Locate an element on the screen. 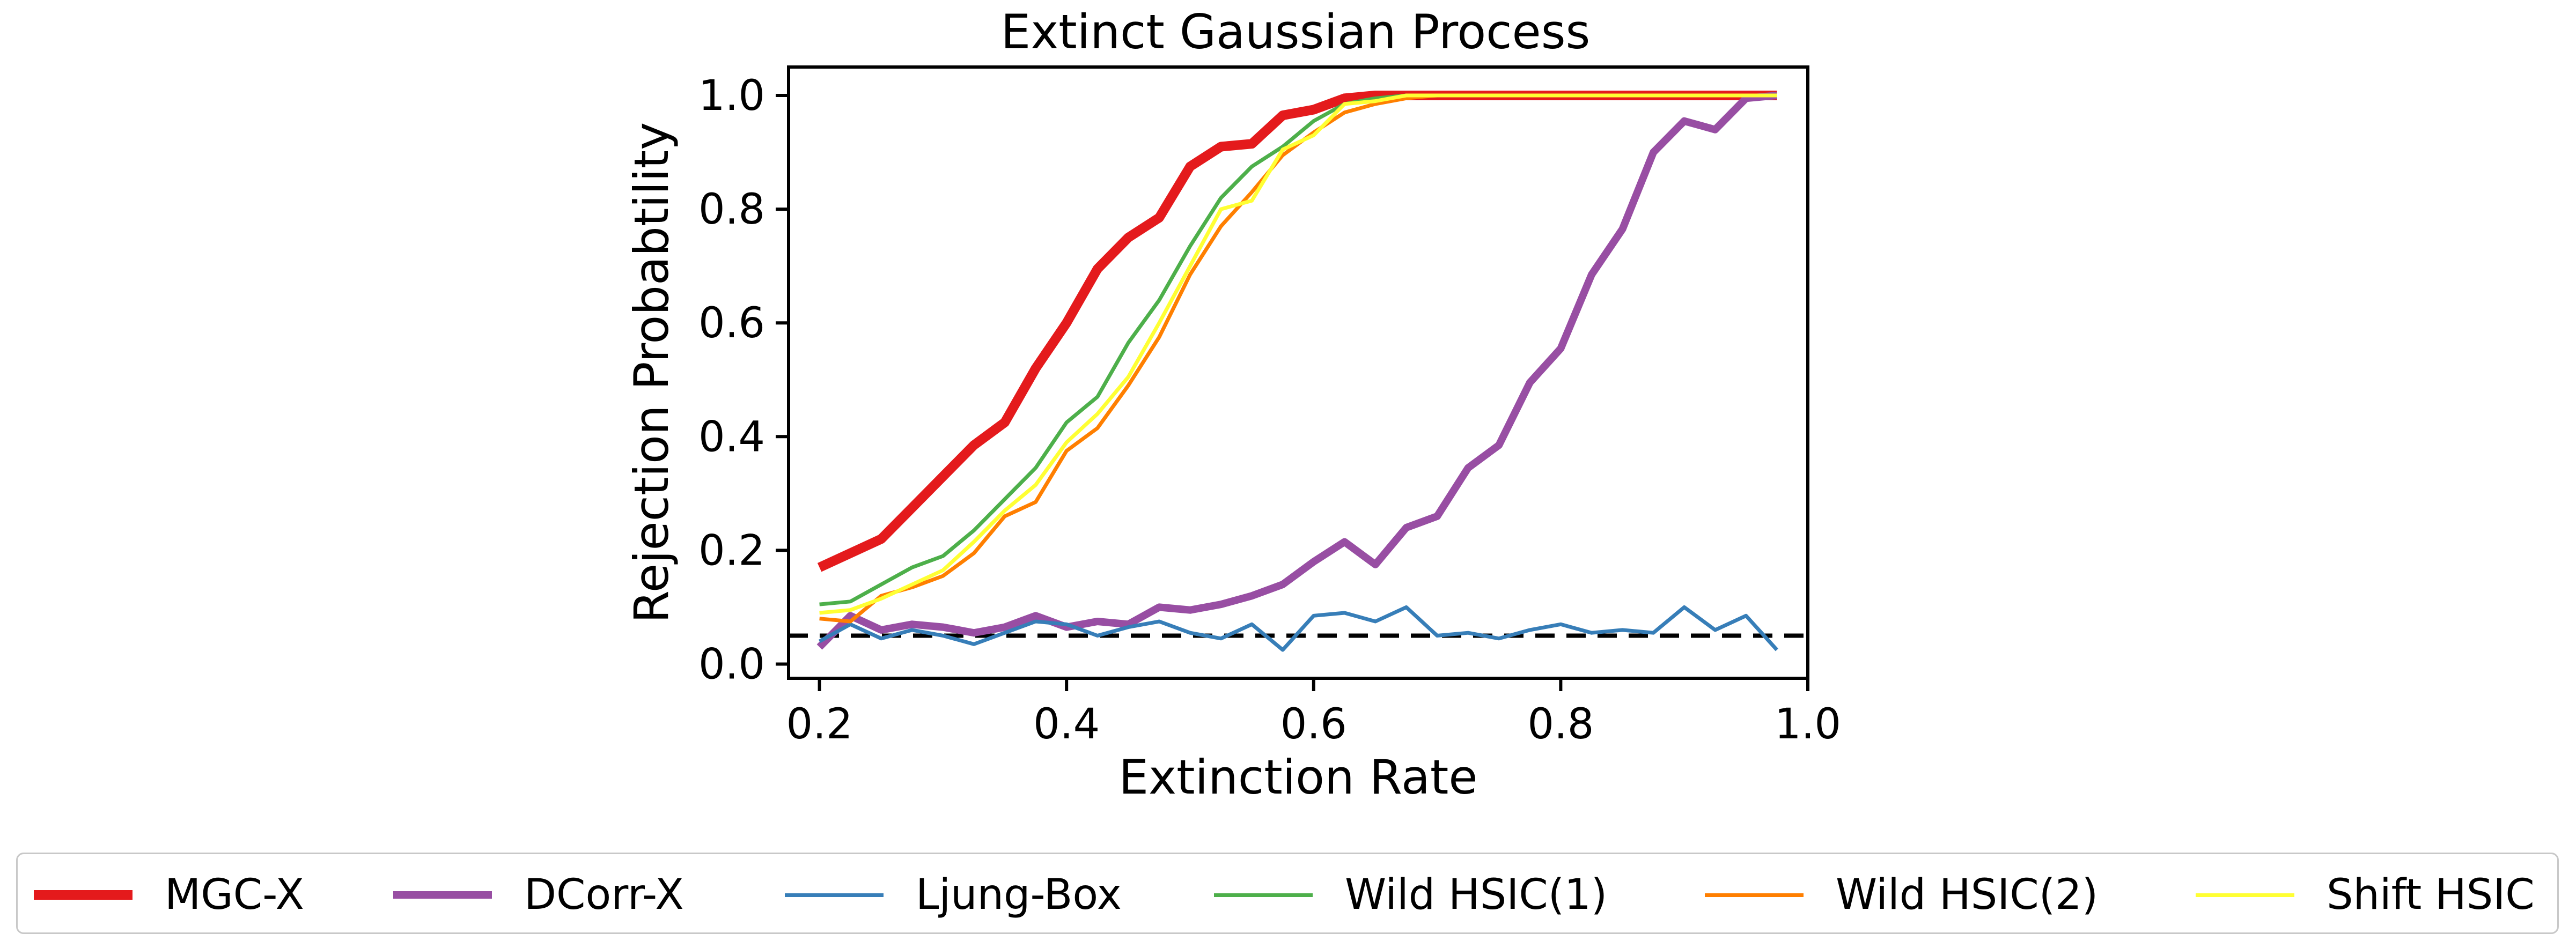 This screenshot has height=948, width=2576. y-tick-label: 1.0 is located at coordinates (731, 96).